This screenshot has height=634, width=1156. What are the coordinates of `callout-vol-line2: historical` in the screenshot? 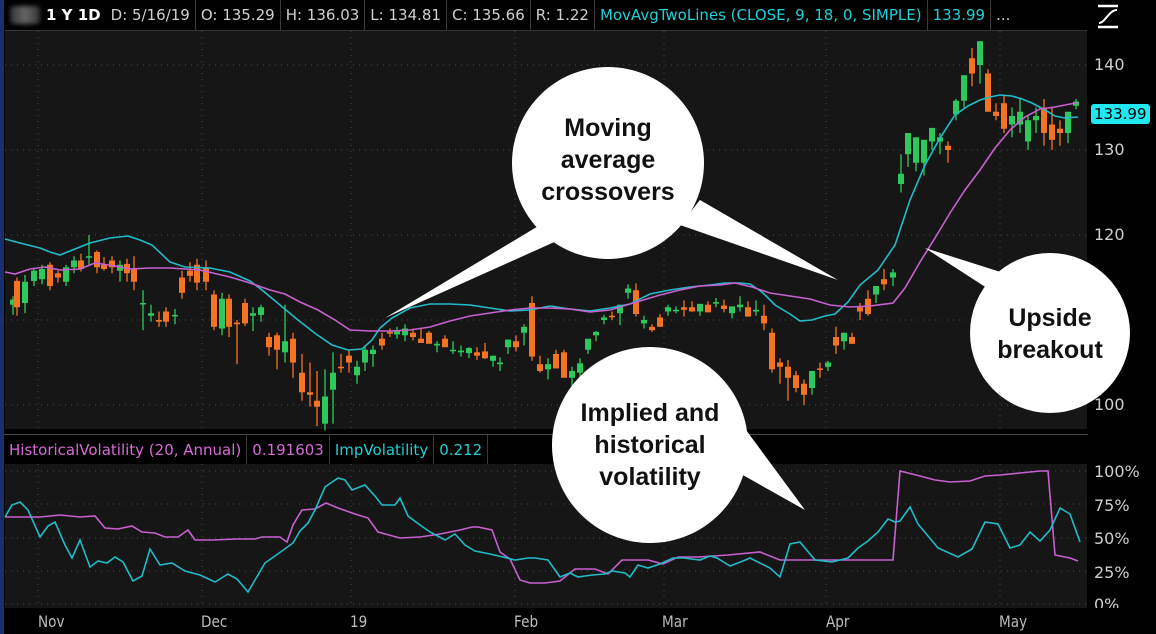 It's located at (650, 445).